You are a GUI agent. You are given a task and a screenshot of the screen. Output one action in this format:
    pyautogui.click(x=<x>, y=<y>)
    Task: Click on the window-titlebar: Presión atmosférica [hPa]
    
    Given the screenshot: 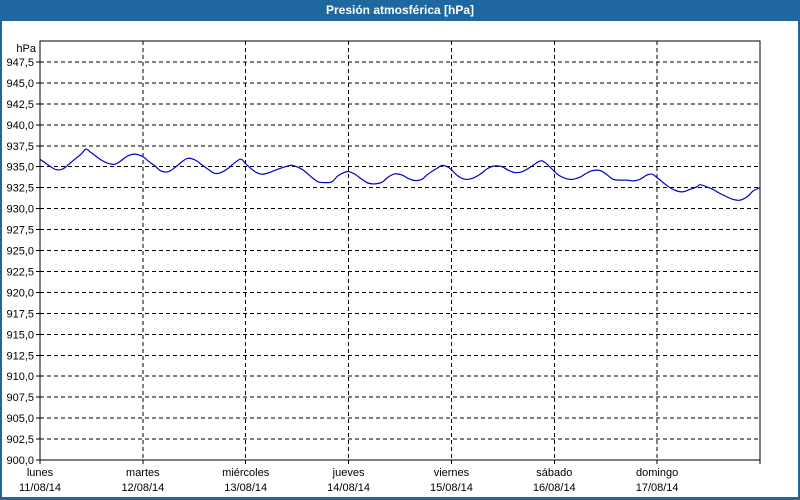 What is the action you would take?
    pyautogui.click(x=400, y=10)
    